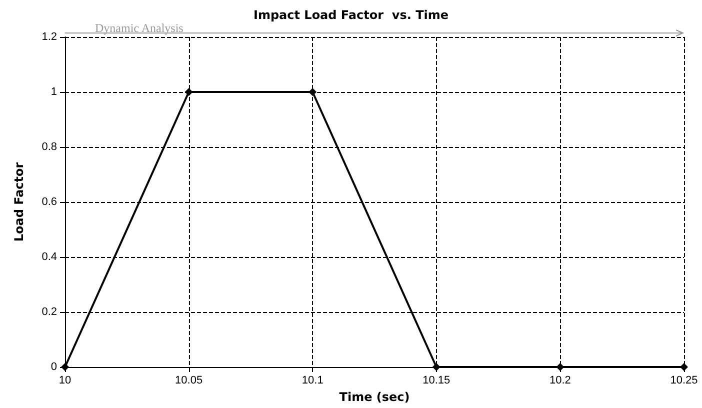 The width and height of the screenshot is (702, 408). I want to click on y-tick-label: 0.2, so click(49, 312).